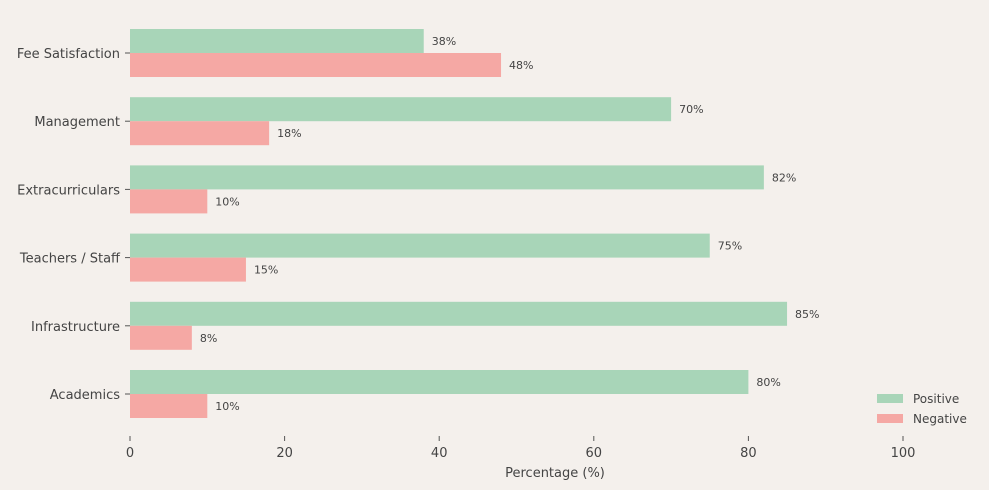 The height and width of the screenshot is (490, 989). I want to click on x-tick-label-80: 80, so click(748, 453).